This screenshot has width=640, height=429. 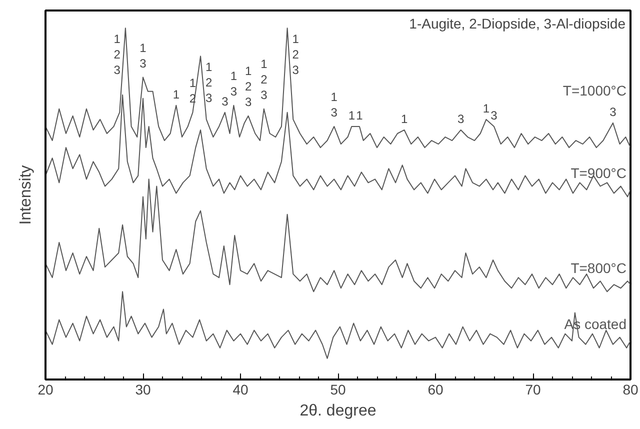 I want to click on x-tick-label: 60, so click(x=436, y=390).